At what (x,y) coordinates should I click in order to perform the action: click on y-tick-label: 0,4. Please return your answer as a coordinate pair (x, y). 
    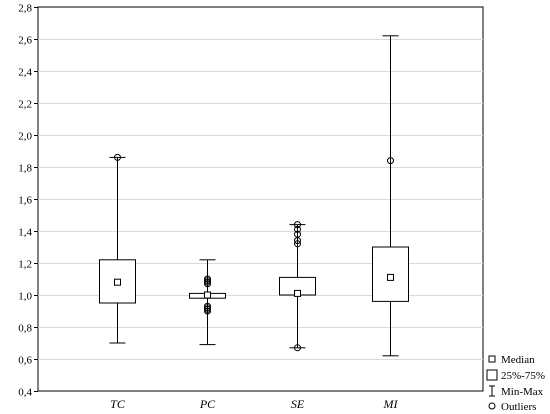
    Looking at the image, I should click on (25, 393).